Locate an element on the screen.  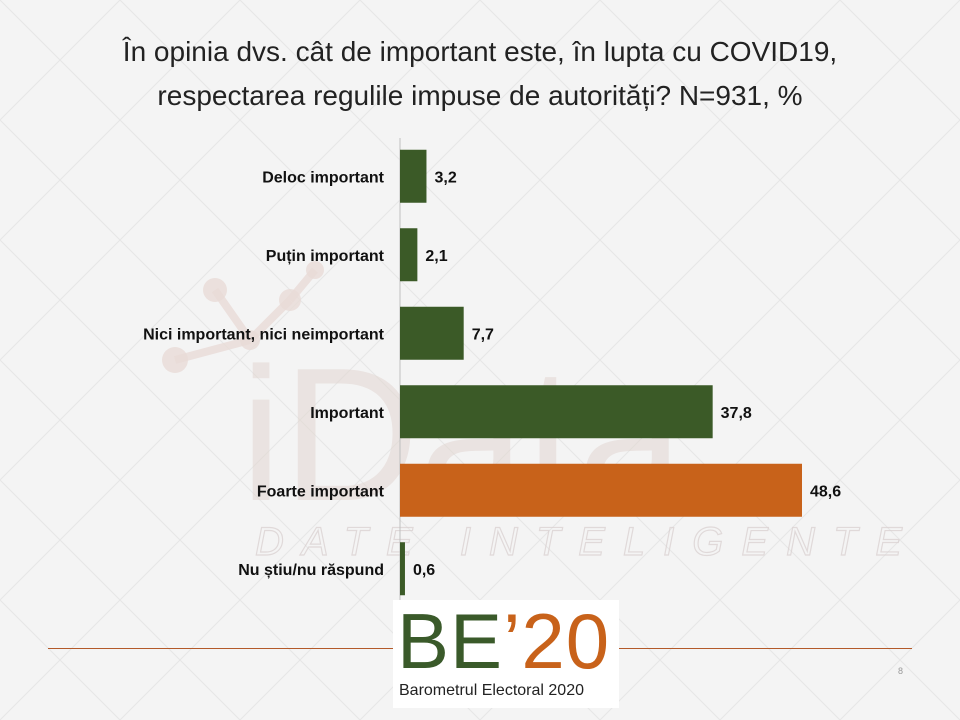
category-label-1: Puțin important is located at coordinates (325, 256).